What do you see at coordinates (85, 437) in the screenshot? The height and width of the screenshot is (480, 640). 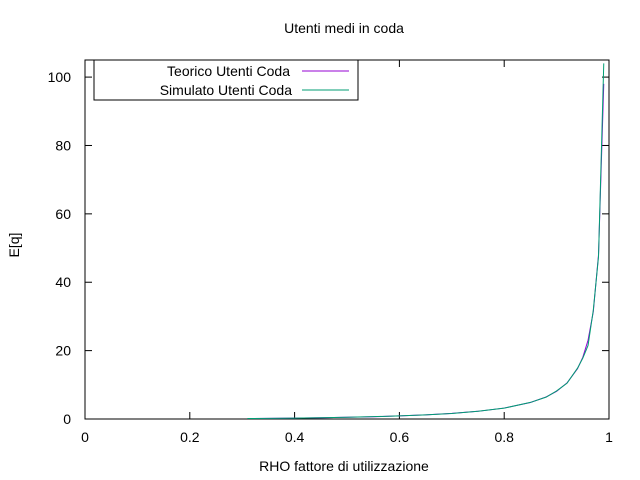 I see `x-tick-label: 0` at bounding box center [85, 437].